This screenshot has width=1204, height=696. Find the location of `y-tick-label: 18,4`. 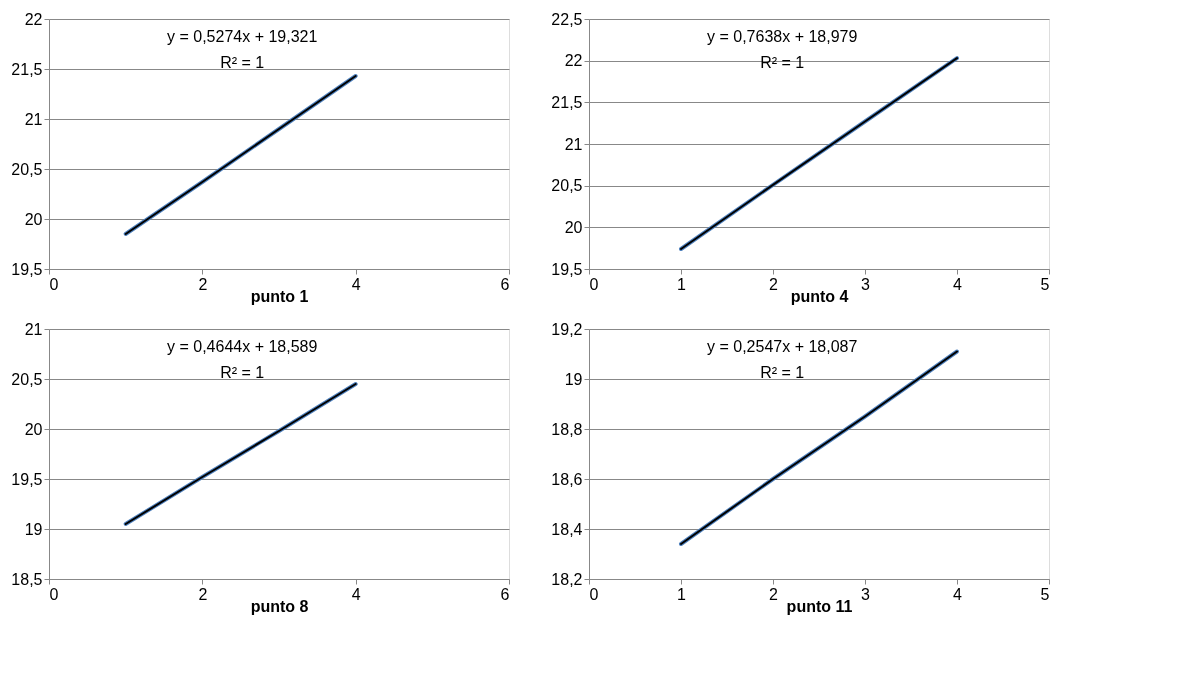

y-tick-label: 18,4 is located at coordinates (567, 529).